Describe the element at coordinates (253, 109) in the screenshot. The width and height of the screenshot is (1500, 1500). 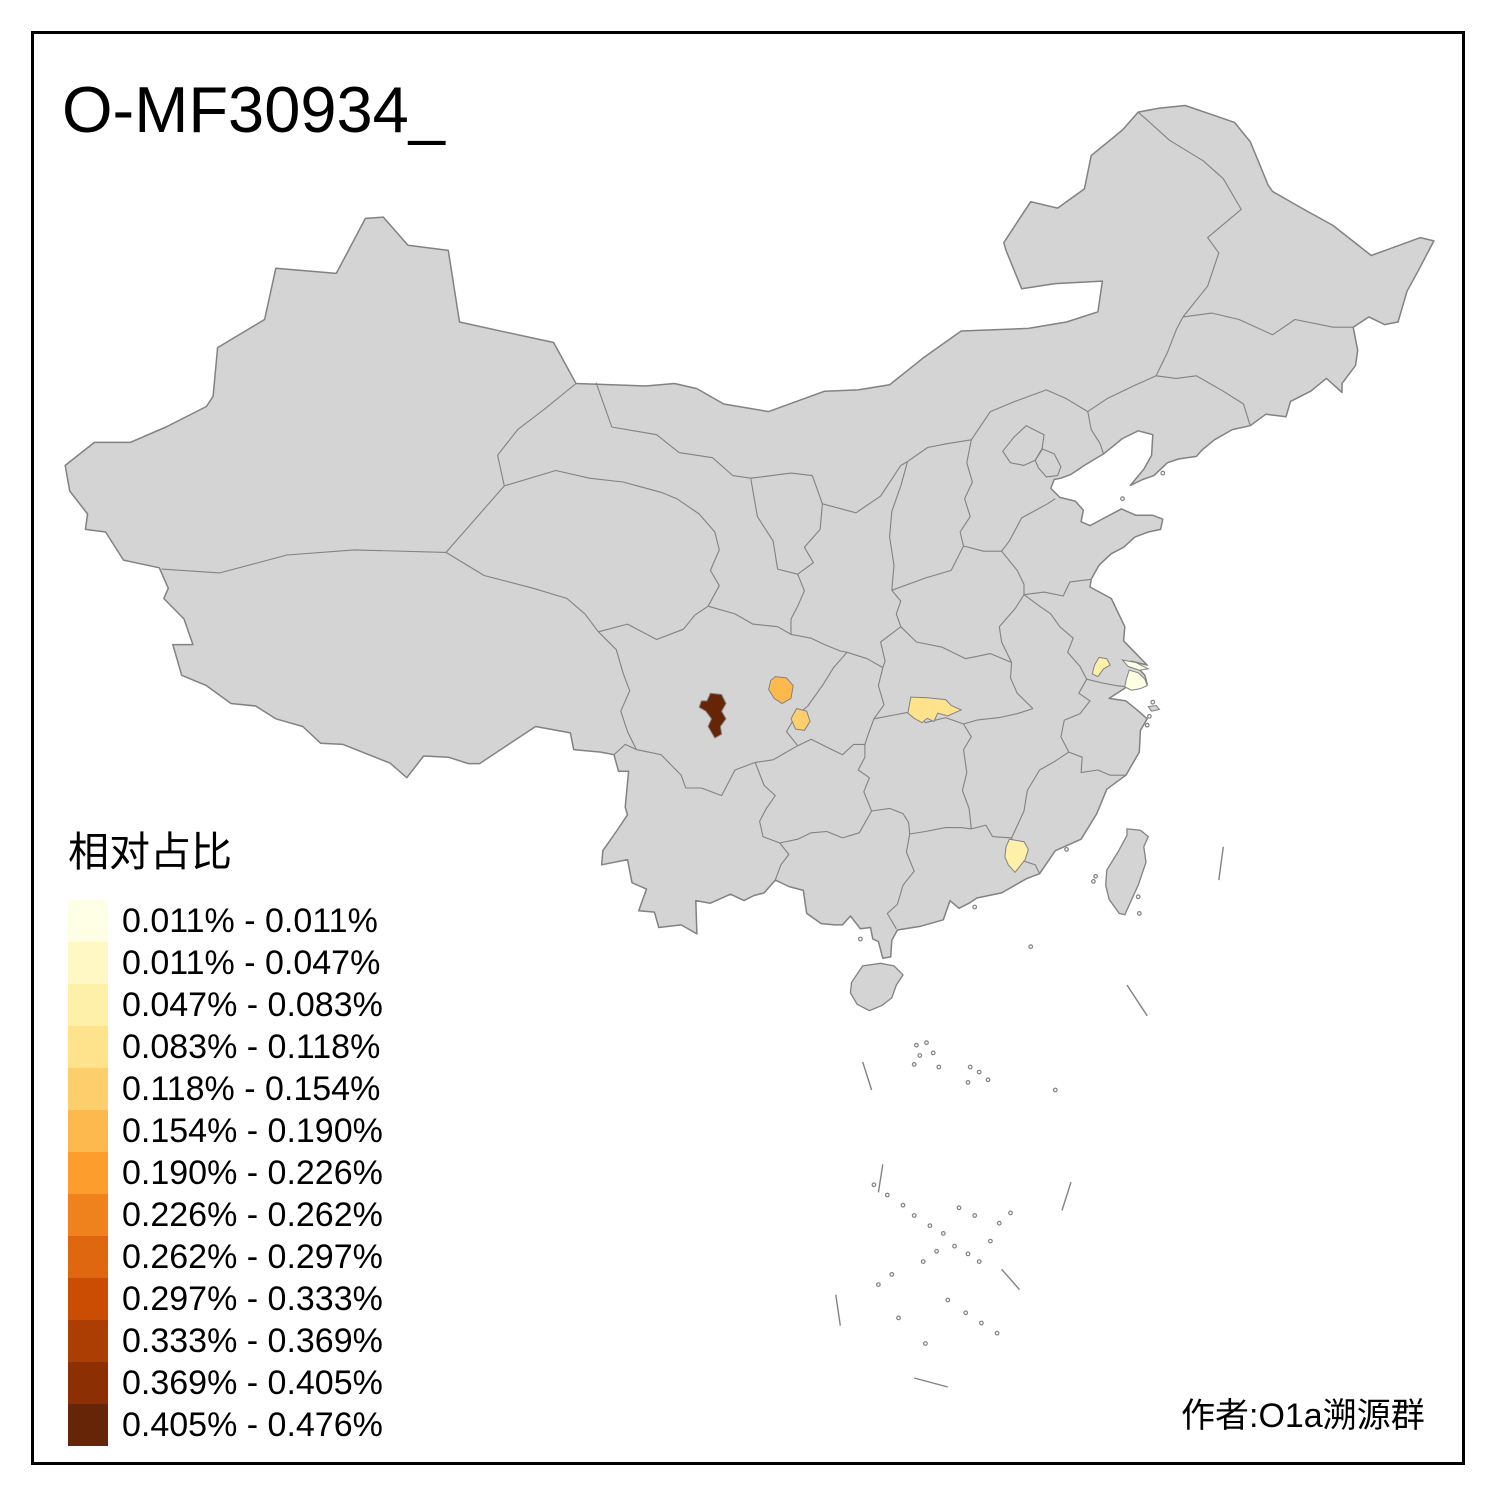
I see `figure-title: O-MF30934_` at that location.